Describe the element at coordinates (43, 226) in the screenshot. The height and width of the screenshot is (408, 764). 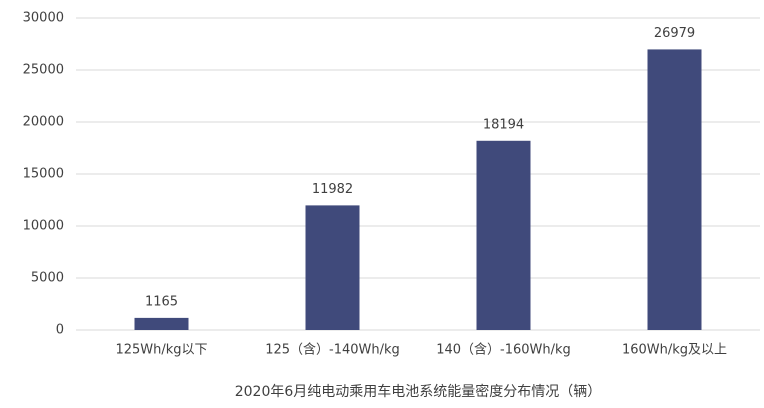
I see `y-tick-label: 10000` at that location.